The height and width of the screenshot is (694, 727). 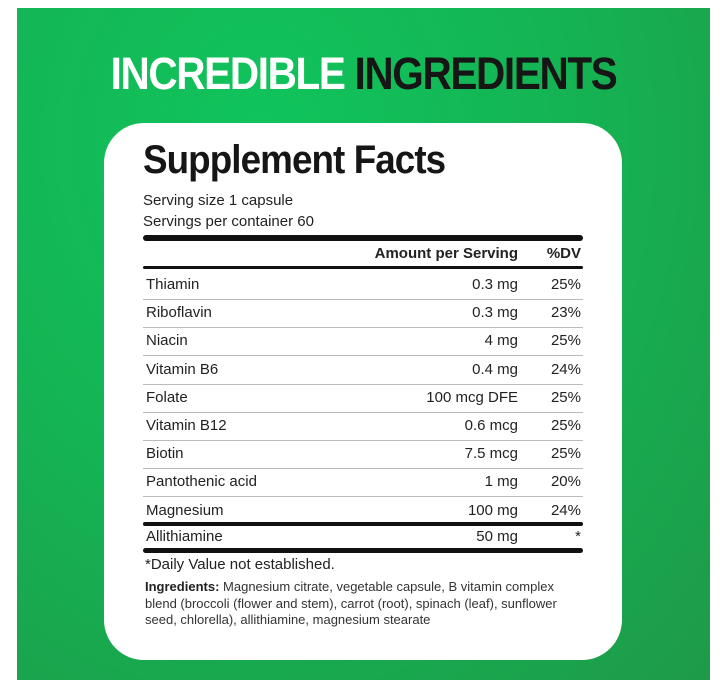 I want to click on serving-size: Serving size 1 capsule, so click(x=218, y=200).